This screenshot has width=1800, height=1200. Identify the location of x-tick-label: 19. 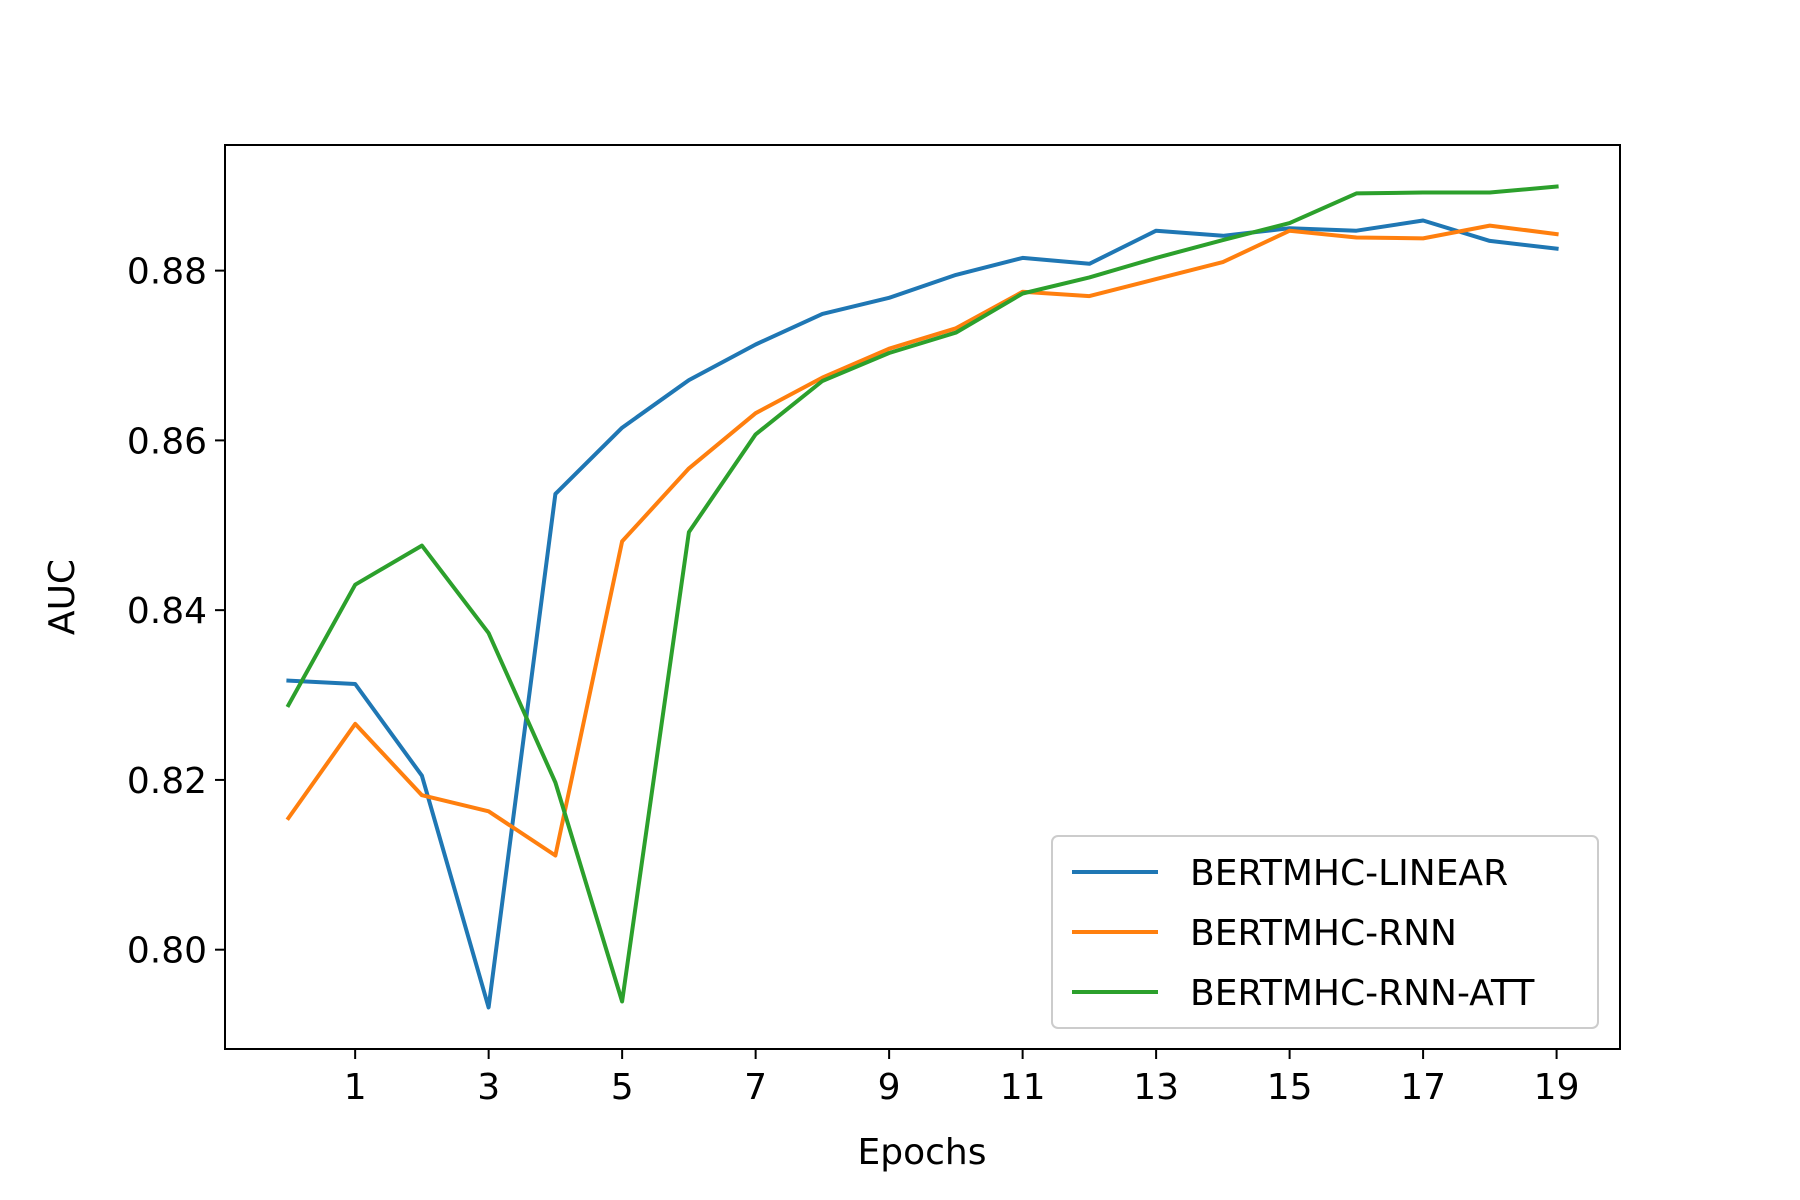
(1557, 1087).